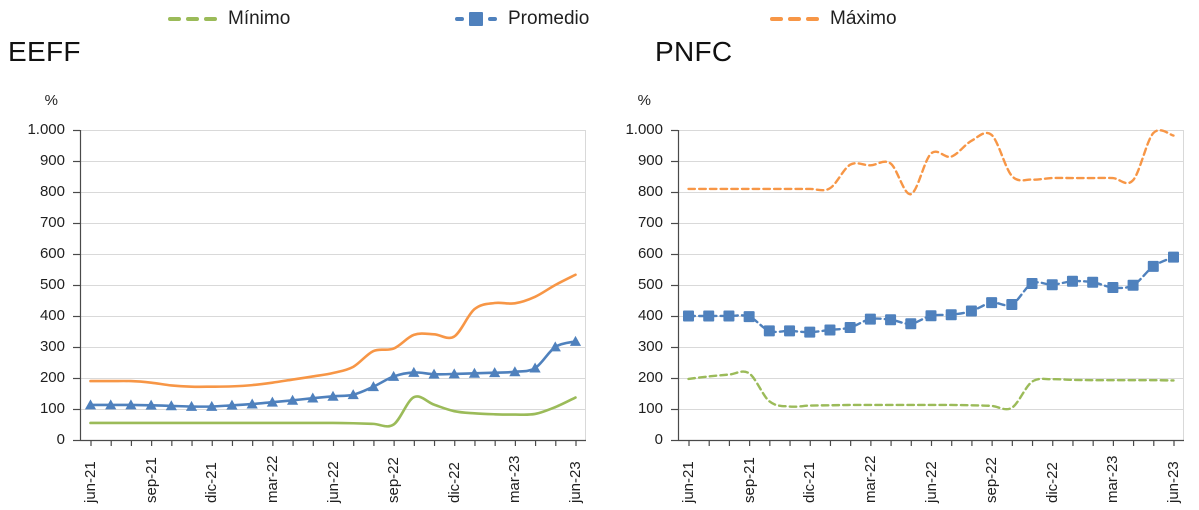  What do you see at coordinates (46, 129) in the screenshot?
I see `y-axis-tick-label: 1.000` at bounding box center [46, 129].